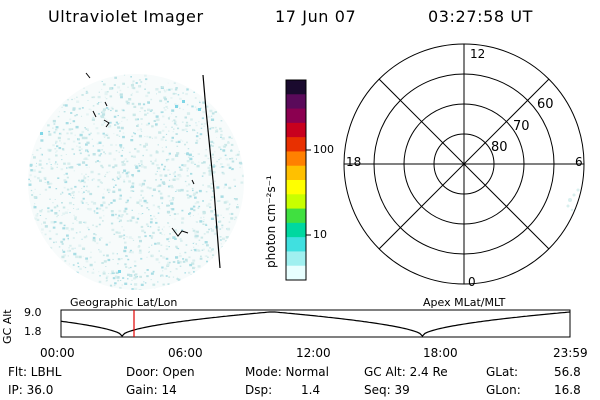 This screenshot has height=400, width=600. What do you see at coordinates (296, 180) in the screenshot?
I see `colorbar-frame` at bounding box center [296, 180].